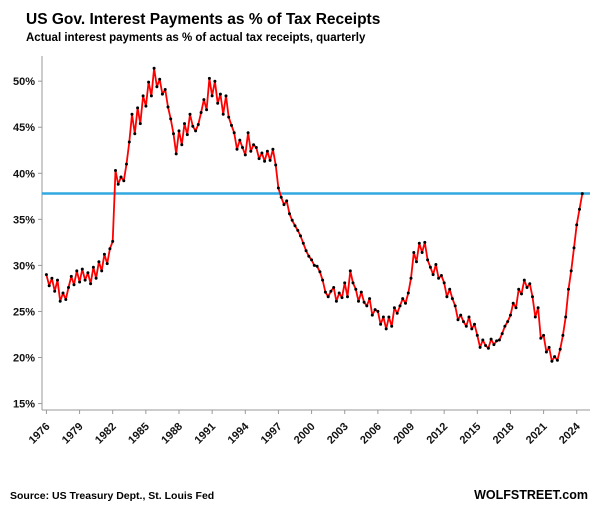 Image resolution: width=600 pixels, height=508 pixels. What do you see at coordinates (139, 434) in the screenshot?
I see `x-axis-tick-label: 1985` at bounding box center [139, 434].